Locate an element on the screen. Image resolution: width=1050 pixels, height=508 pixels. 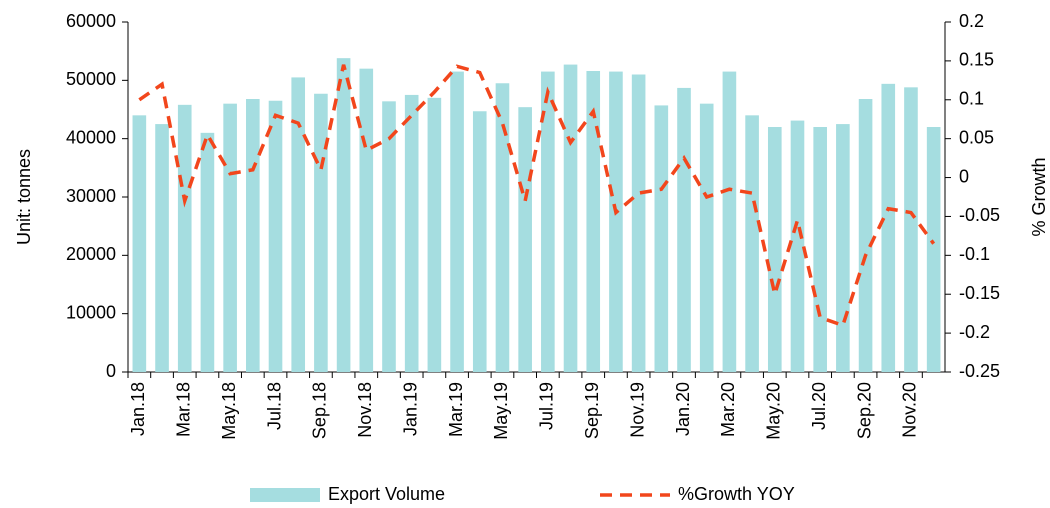
y2-tick-label: 0.05 is located at coordinates (976, 137).